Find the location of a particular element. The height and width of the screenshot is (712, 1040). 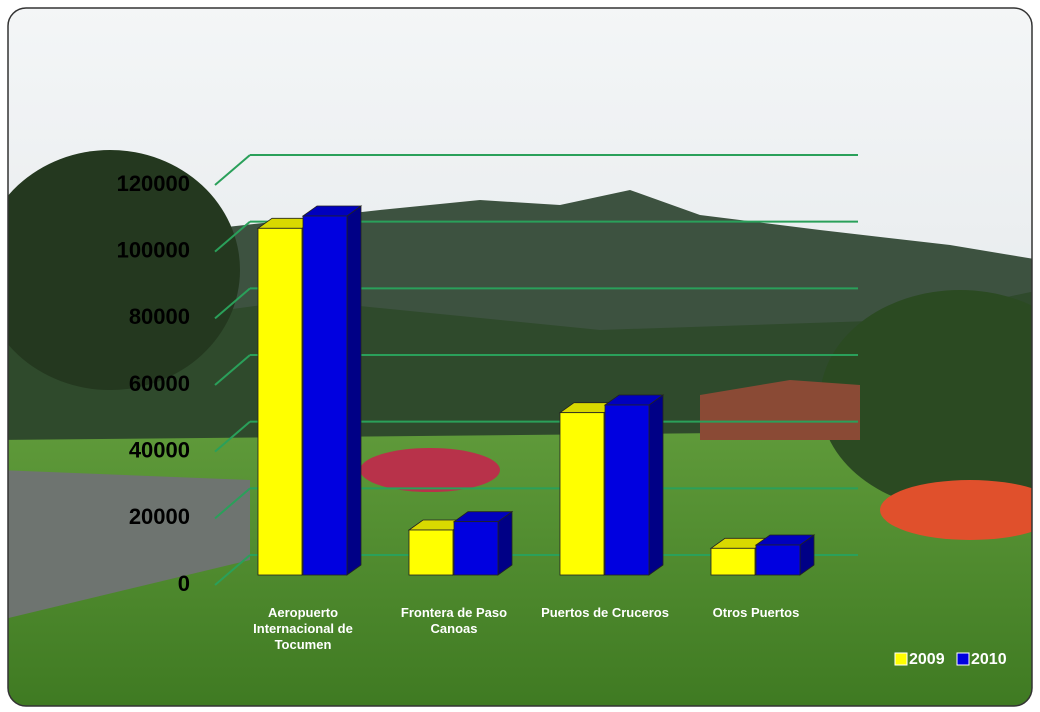

x-tick-label: Otros Puertos is located at coordinates (756, 612).